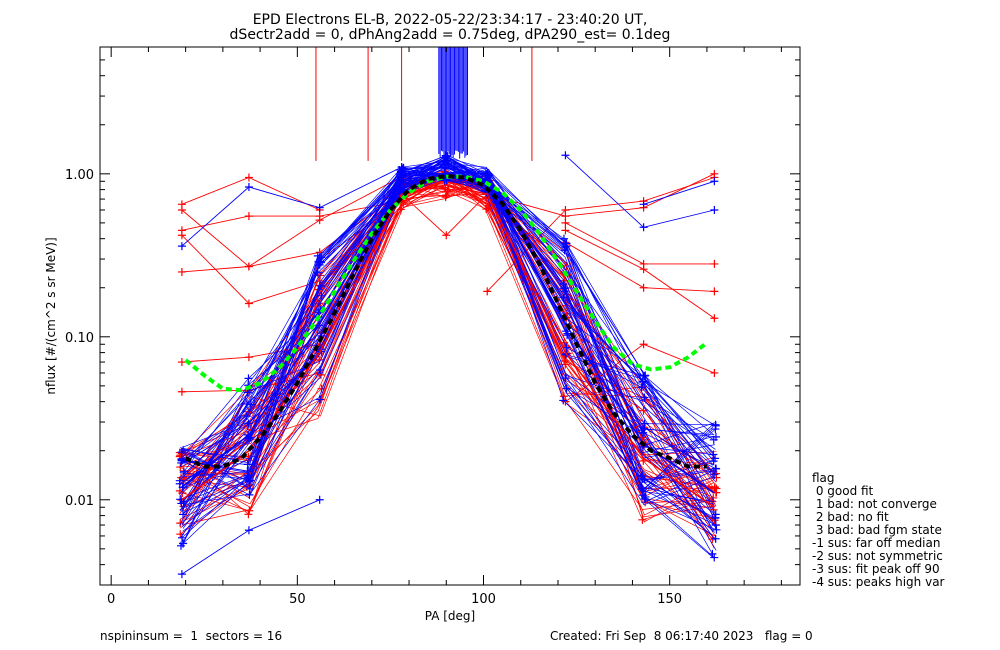 Image resolution: width=1000 pixels, height=650 pixels. Describe the element at coordinates (823, 478) in the screenshot. I see `legend-title: flag` at that location.